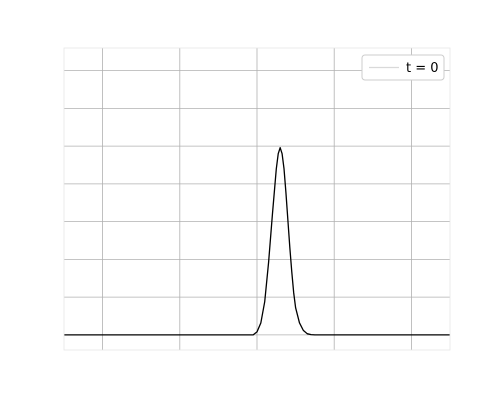  I want to click on legend-box, so click(403, 67).